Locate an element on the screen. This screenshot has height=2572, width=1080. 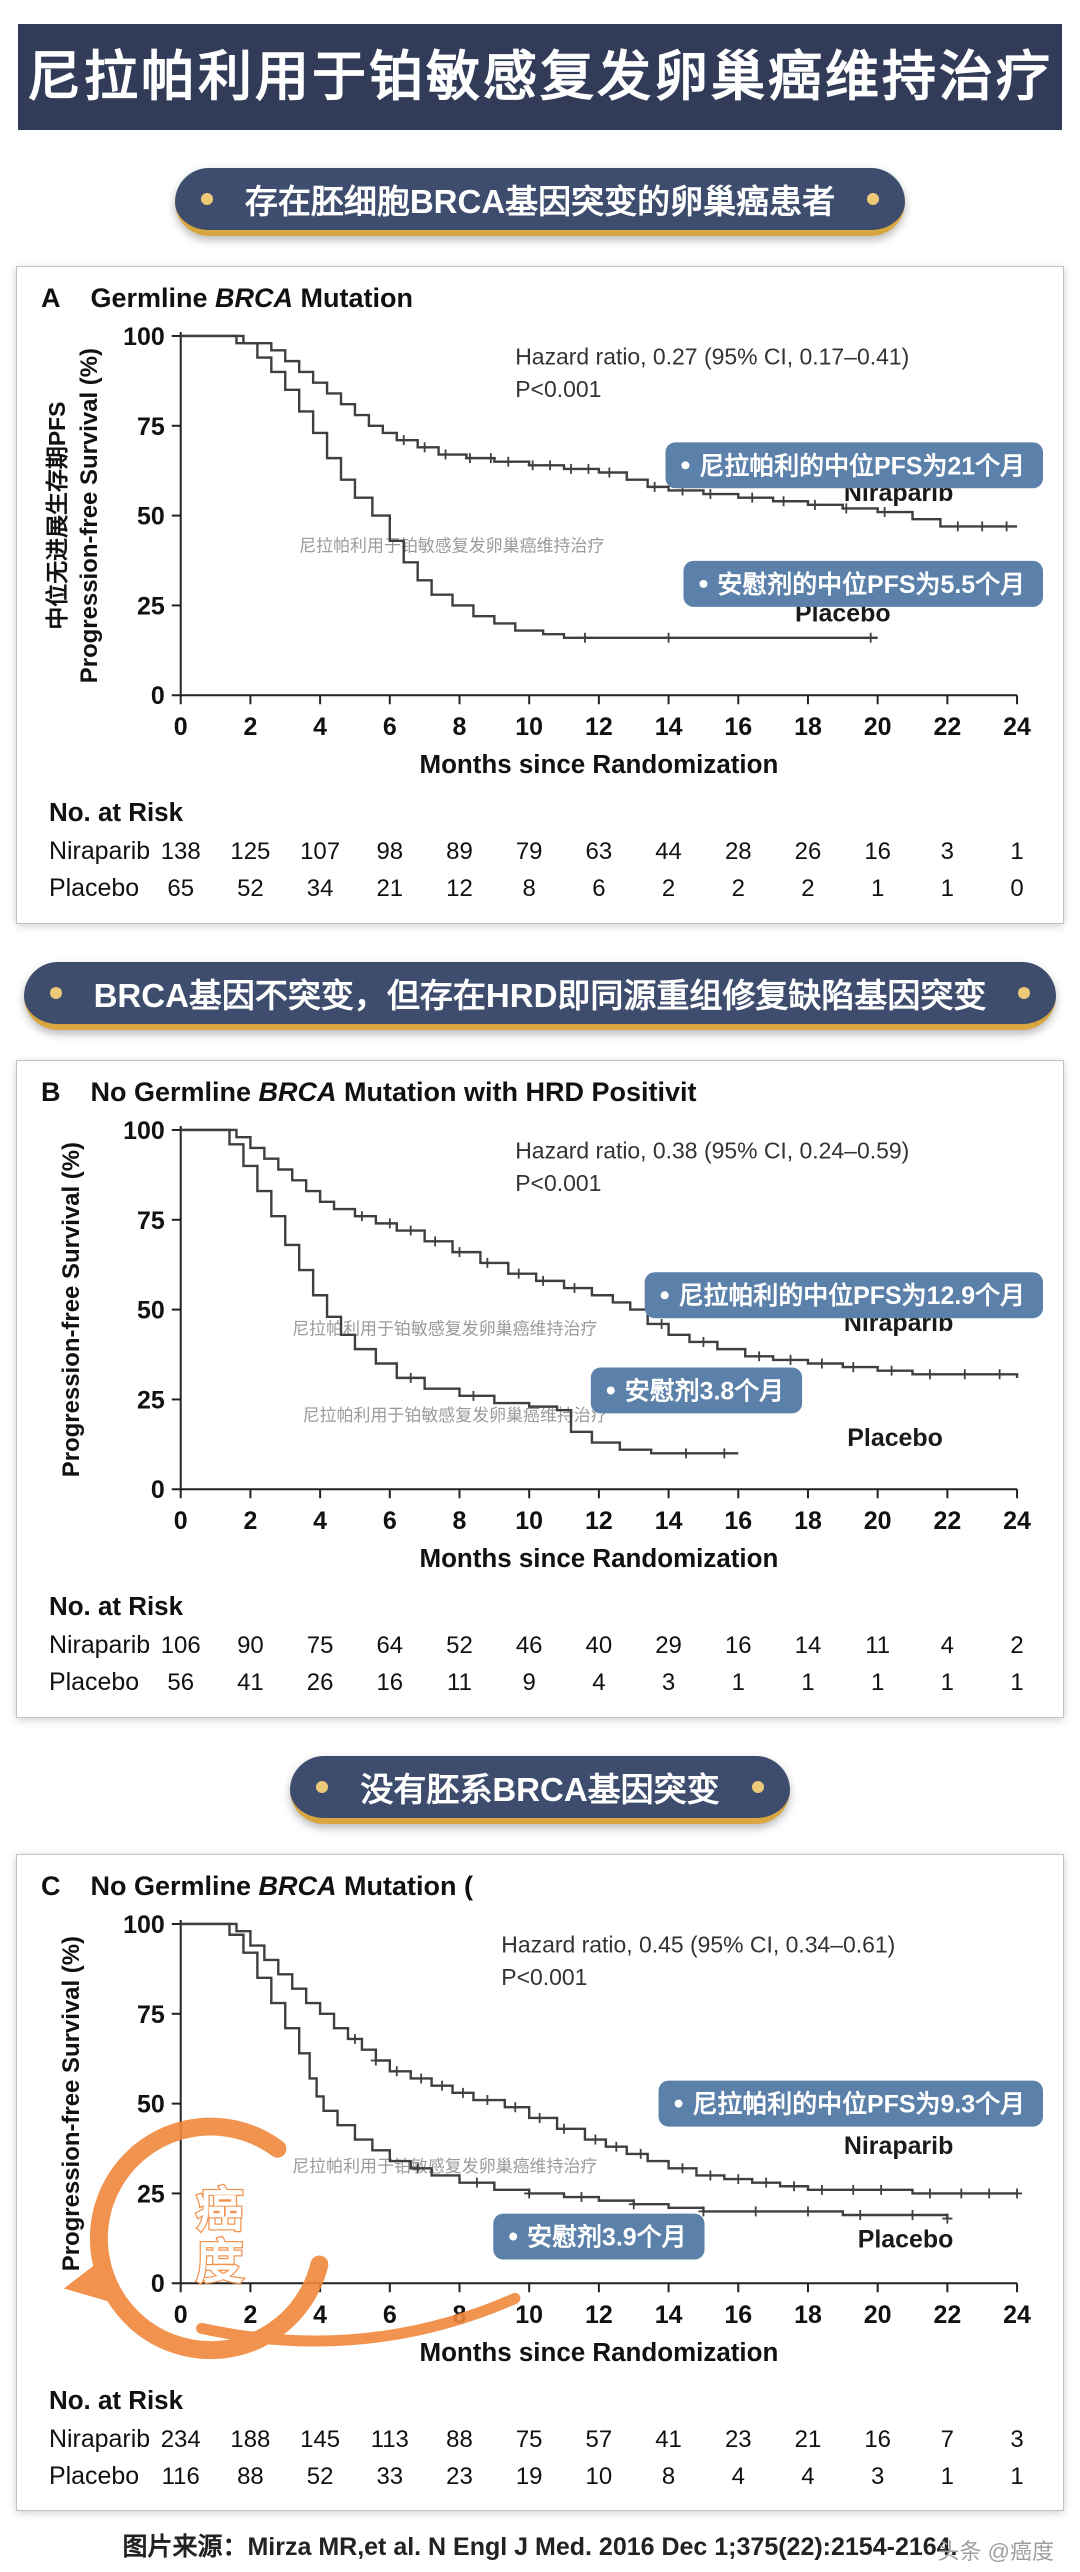
risk-value: 52 is located at coordinates (250, 888).